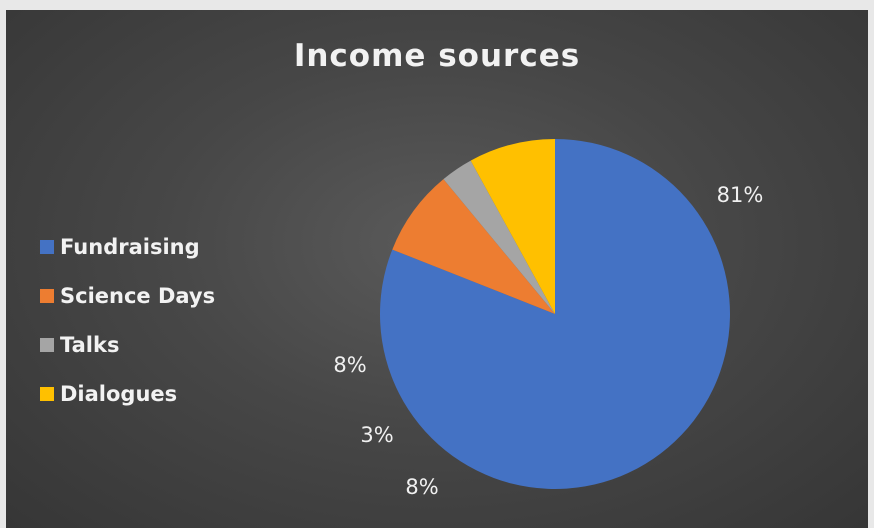 The width and height of the screenshot is (874, 528). I want to click on legend-swatch-talks, so click(47, 344).